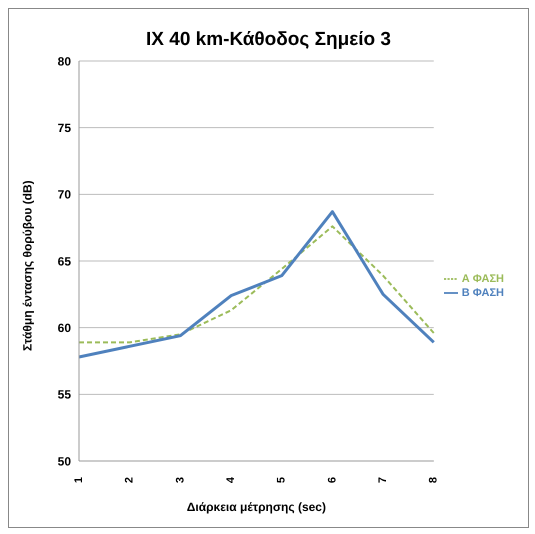 The height and width of the screenshot is (534, 535). Describe the element at coordinates (65, 61) in the screenshot. I see `y-tick-label: 80` at that location.